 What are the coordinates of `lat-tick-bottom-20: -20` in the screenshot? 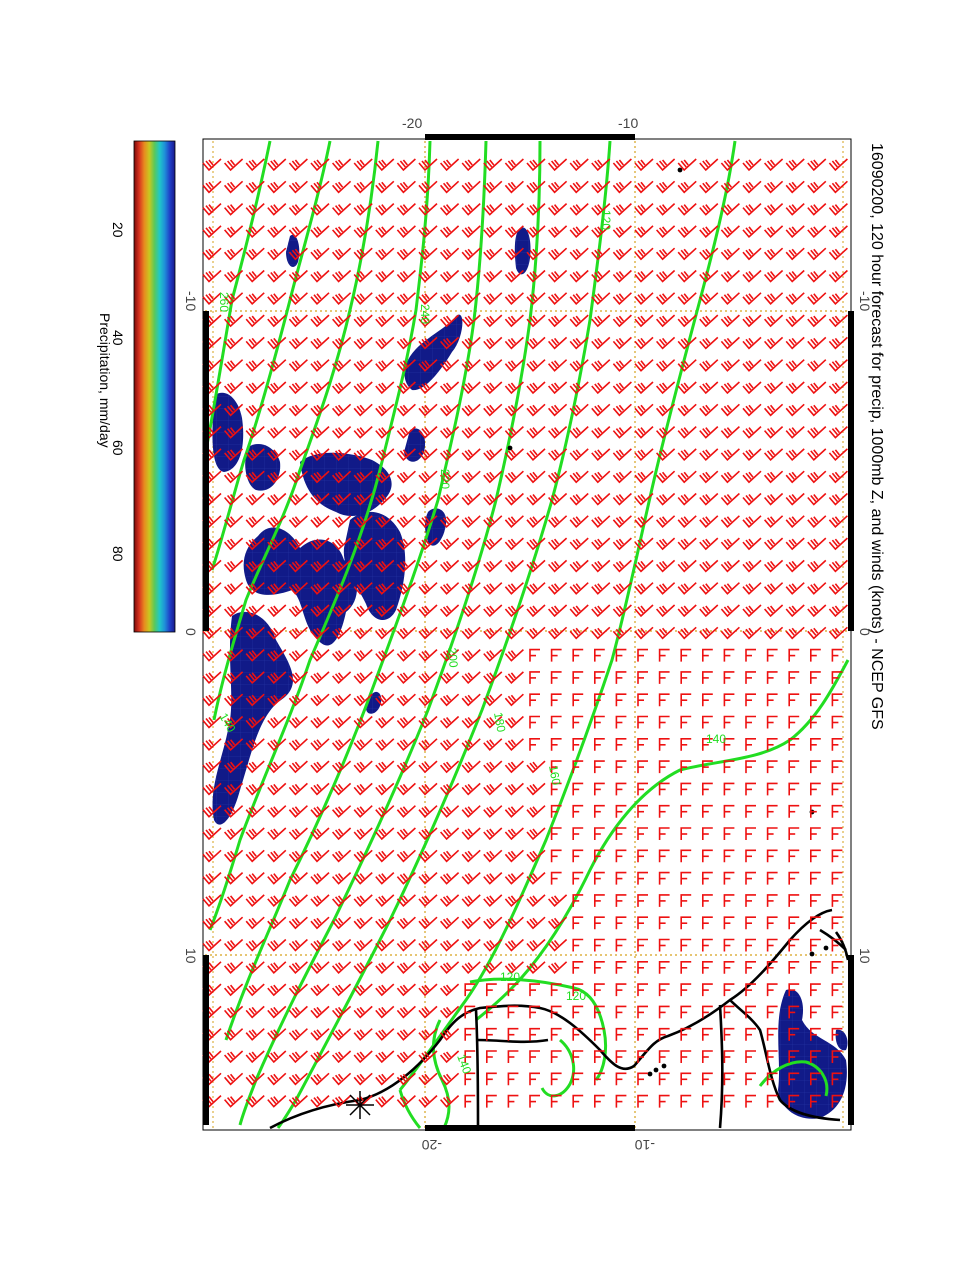 It's located at (432, 1145).